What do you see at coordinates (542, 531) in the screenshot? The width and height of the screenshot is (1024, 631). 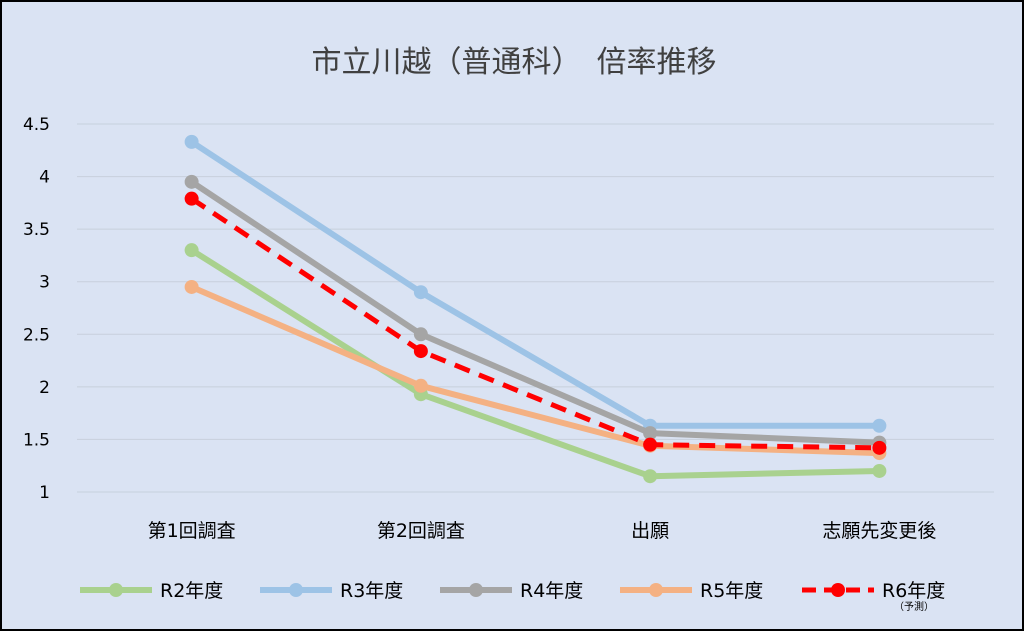 I see `x-axis-categories: 第1回調査 第2回調査 出願 志願先変更後` at bounding box center [542, 531].